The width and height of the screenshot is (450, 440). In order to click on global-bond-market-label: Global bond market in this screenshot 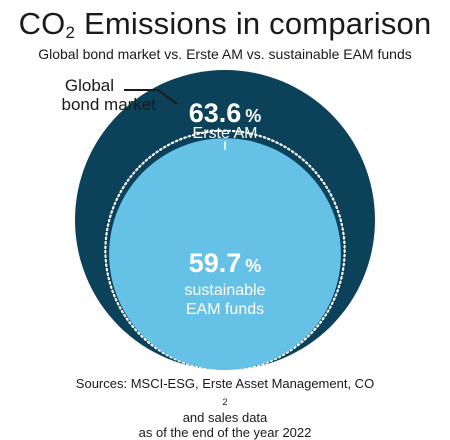, I will do `click(109, 95)`.